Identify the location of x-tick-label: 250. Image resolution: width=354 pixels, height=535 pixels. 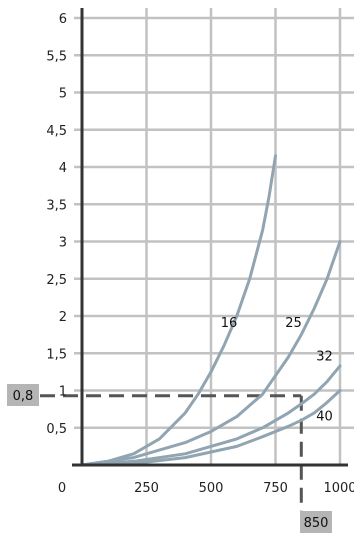
(146, 488).